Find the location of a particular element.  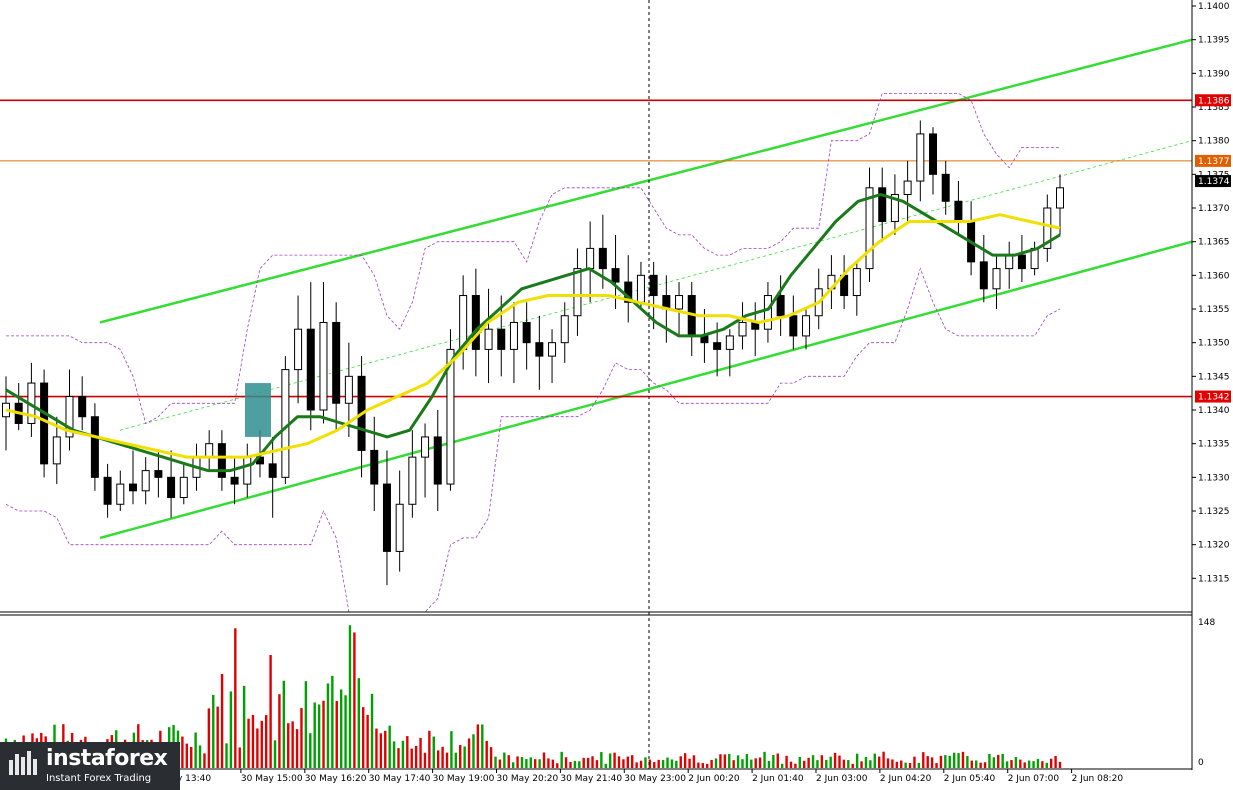

price-tag-label: 1.1374 is located at coordinates (1214, 182).